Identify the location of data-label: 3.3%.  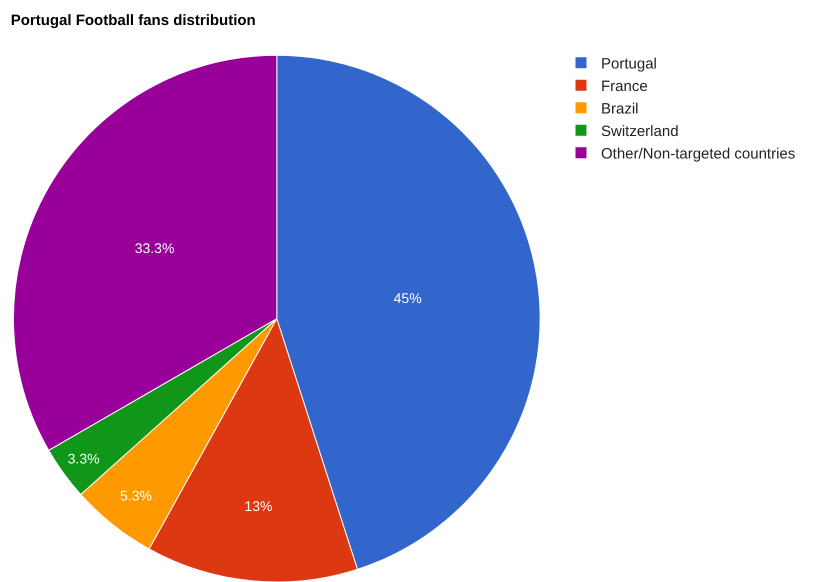
(84, 458).